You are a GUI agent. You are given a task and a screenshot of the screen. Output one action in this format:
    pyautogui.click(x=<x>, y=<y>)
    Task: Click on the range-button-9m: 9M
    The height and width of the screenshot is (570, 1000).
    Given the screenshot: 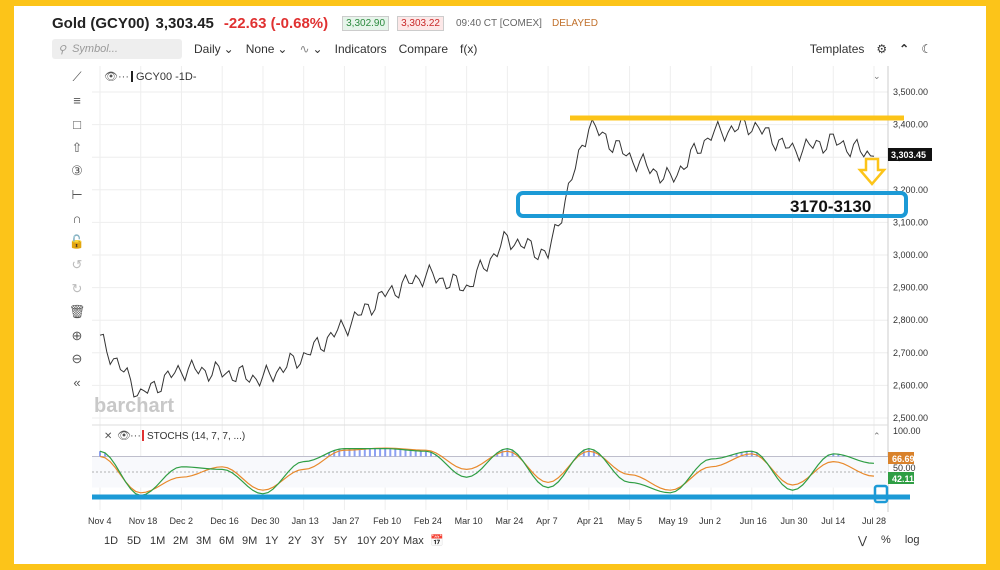 What is the action you would take?
    pyautogui.click(x=250, y=540)
    